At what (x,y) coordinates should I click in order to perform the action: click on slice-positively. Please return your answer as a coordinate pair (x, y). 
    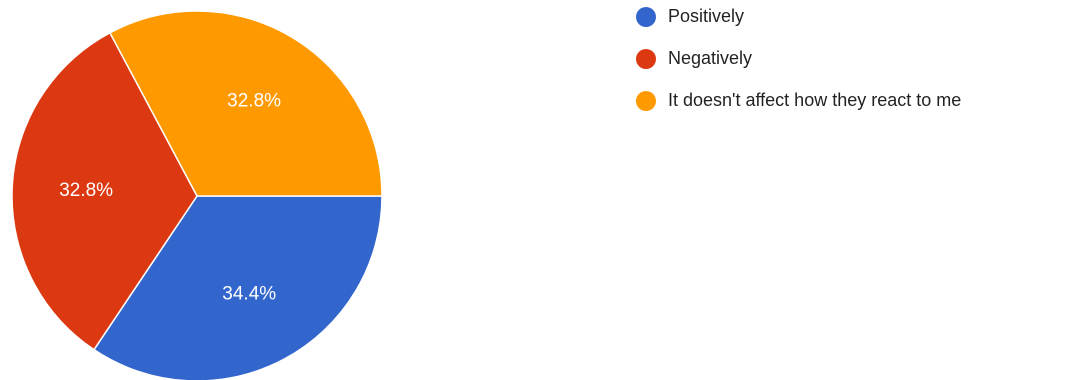
    Looking at the image, I should click on (237, 287).